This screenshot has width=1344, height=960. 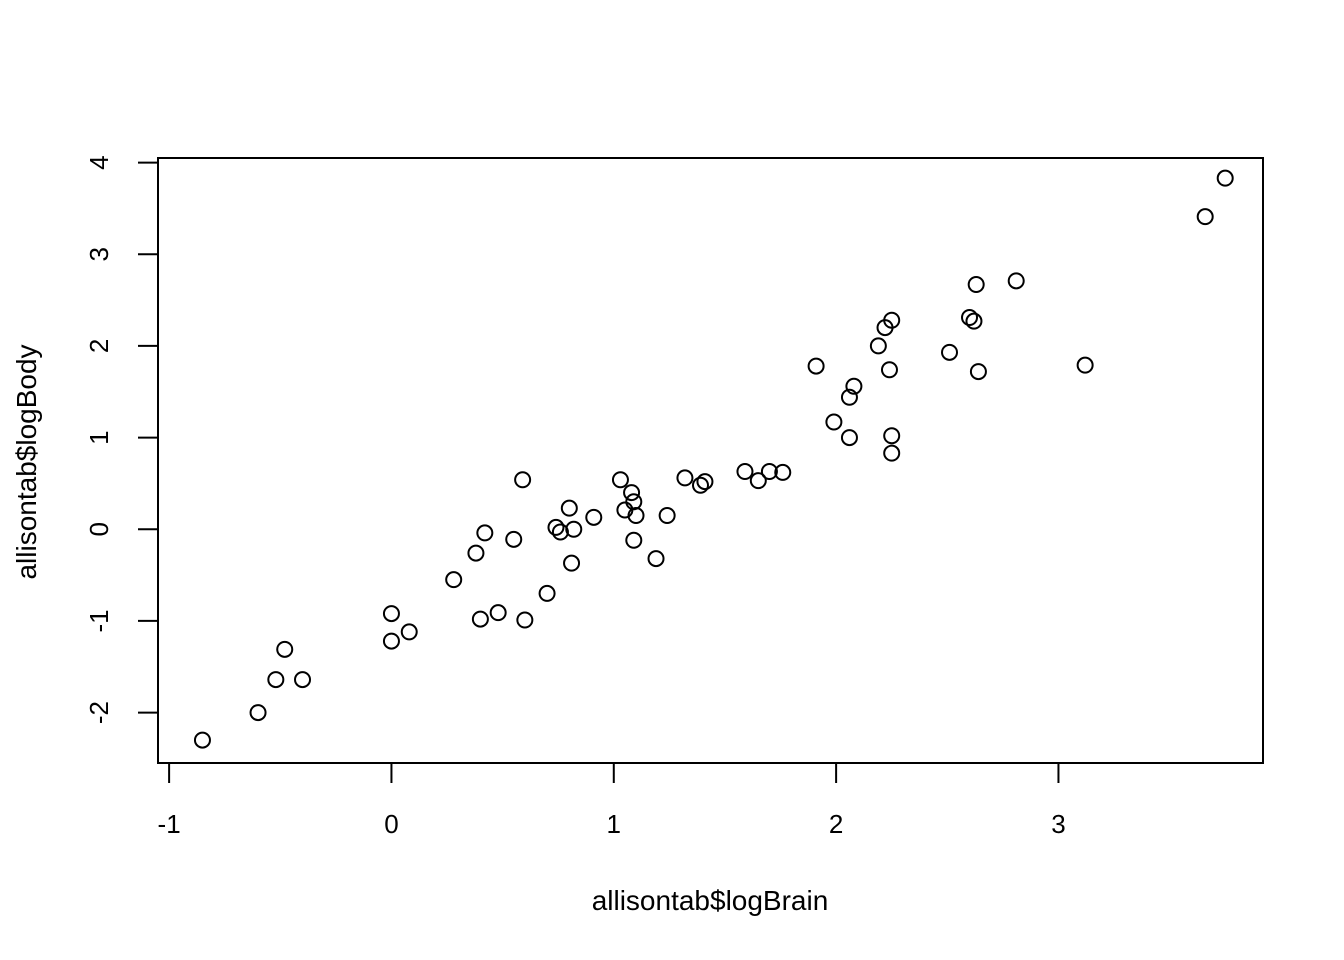 What do you see at coordinates (836, 824) in the screenshot?
I see `x-tick-label: 2` at bounding box center [836, 824].